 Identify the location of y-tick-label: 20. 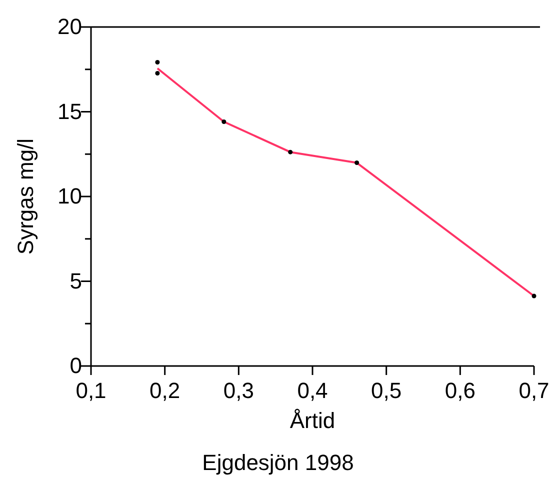
(70, 27).